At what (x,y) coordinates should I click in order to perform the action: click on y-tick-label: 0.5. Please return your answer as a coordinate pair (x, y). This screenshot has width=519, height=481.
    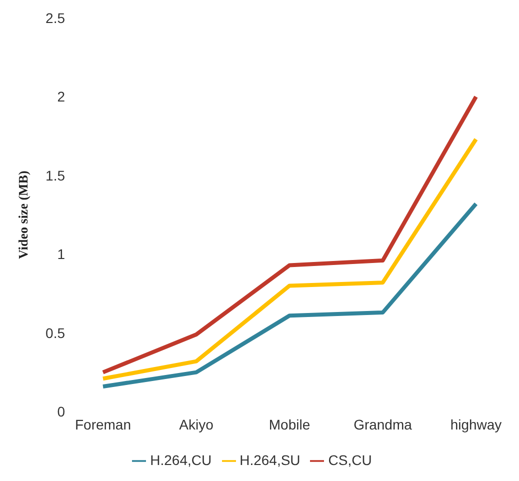
    Looking at the image, I should click on (56, 332).